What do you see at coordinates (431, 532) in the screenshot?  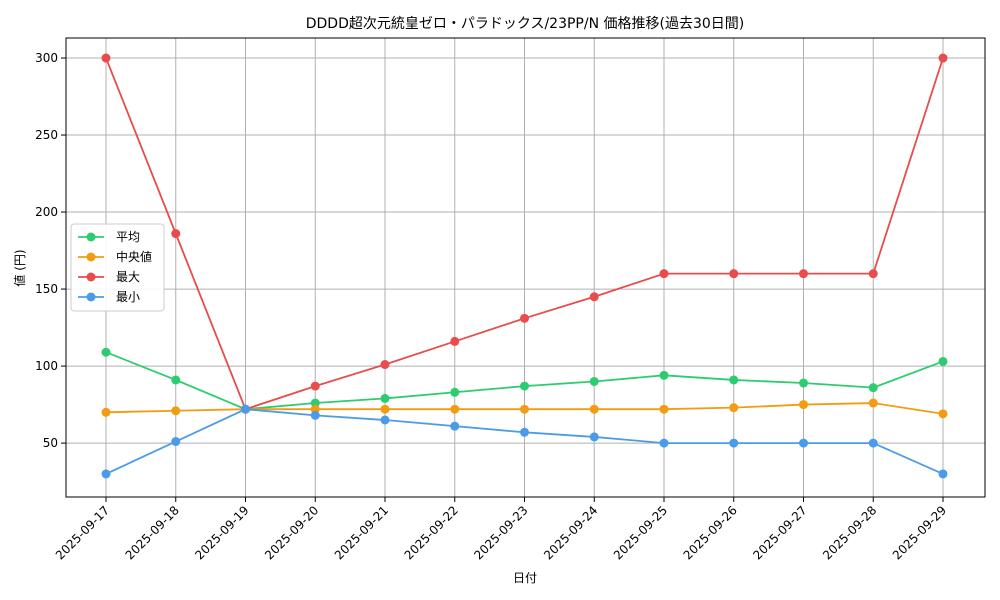 I see `x-tick-label: 2025-09-22` at bounding box center [431, 532].